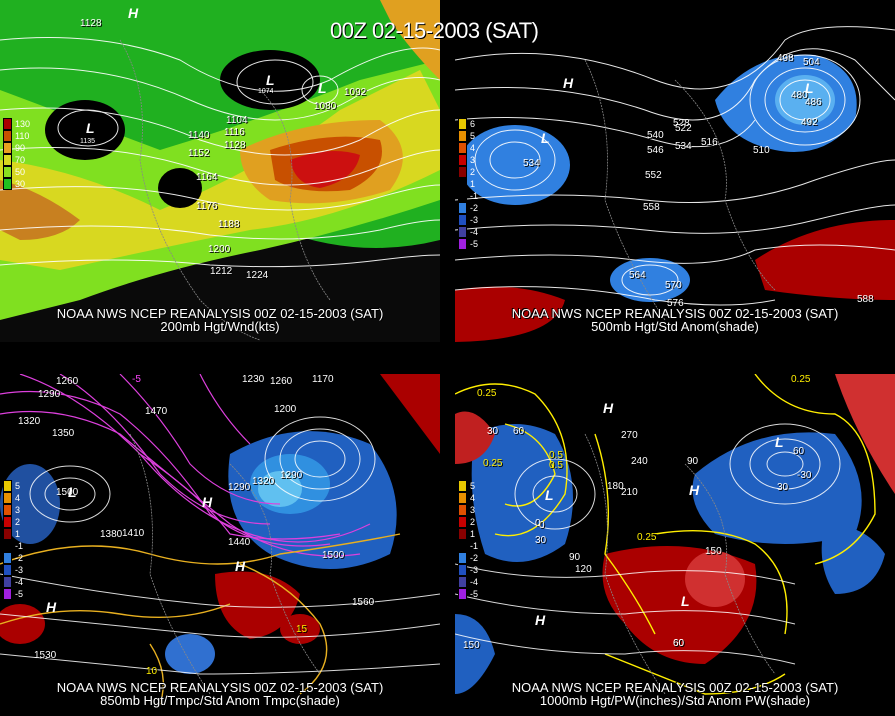 The image size is (895, 716). What do you see at coordinates (136, 379) in the screenshot?
I see `temp-label: -5` at bounding box center [136, 379].